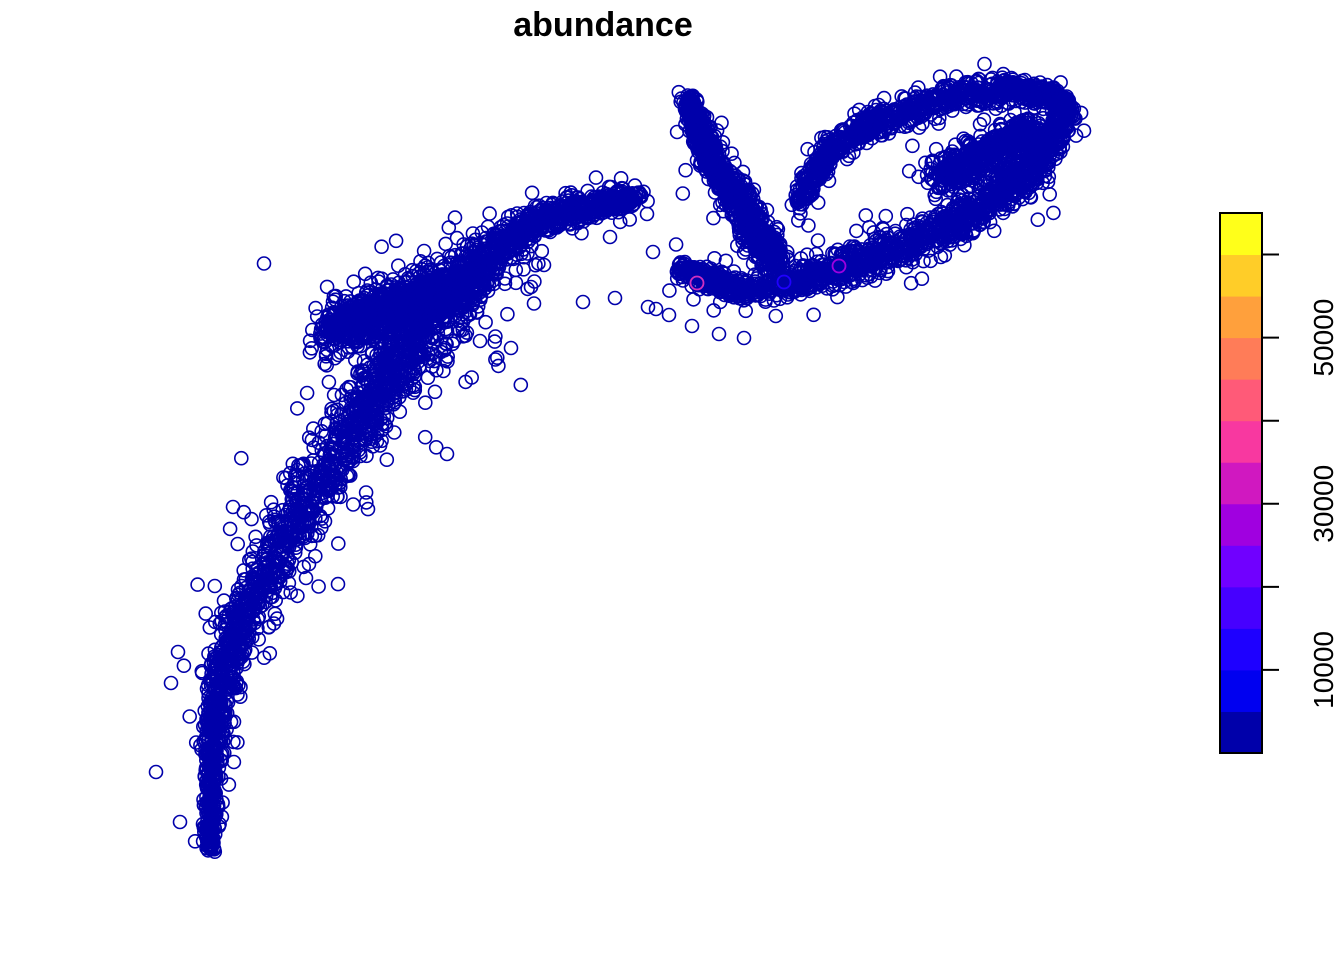 Image resolution: width=1344 pixels, height=960 pixels. What do you see at coordinates (602, 25) in the screenshot?
I see `chart-title: abundance` at bounding box center [602, 25].